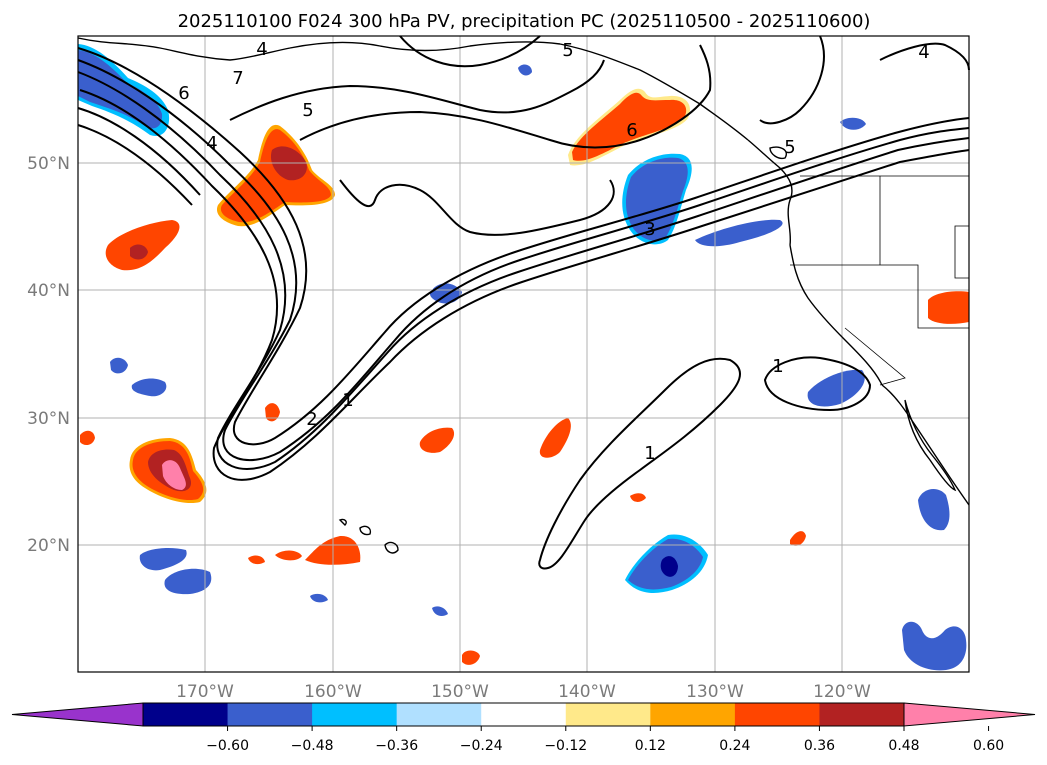 The width and height of the screenshot is (1047, 765). I want to click on lon-label: 130°W, so click(715, 692).